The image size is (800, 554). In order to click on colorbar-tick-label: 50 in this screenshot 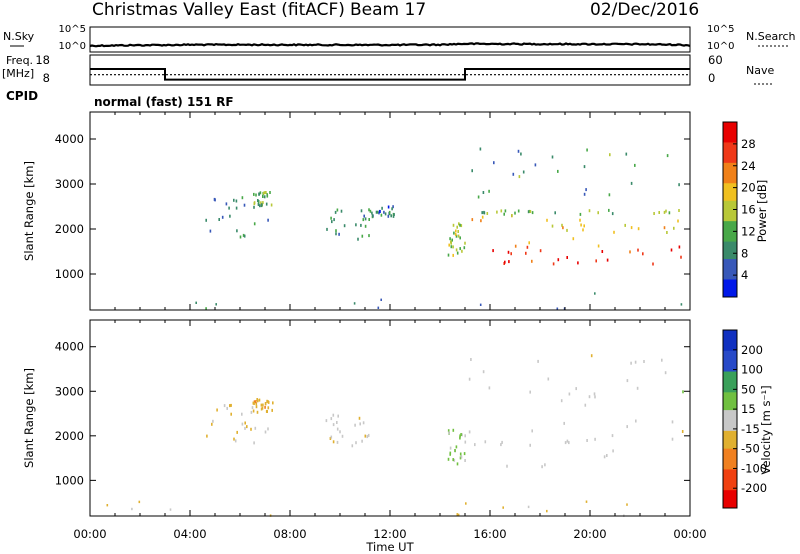, I will do `click(748, 389)`.